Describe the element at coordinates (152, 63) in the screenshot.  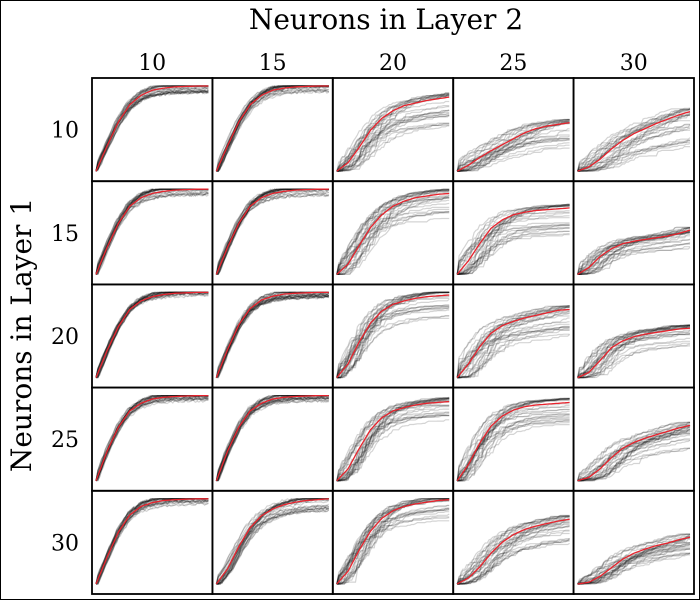
I see `column-label-10: 10` at that location.